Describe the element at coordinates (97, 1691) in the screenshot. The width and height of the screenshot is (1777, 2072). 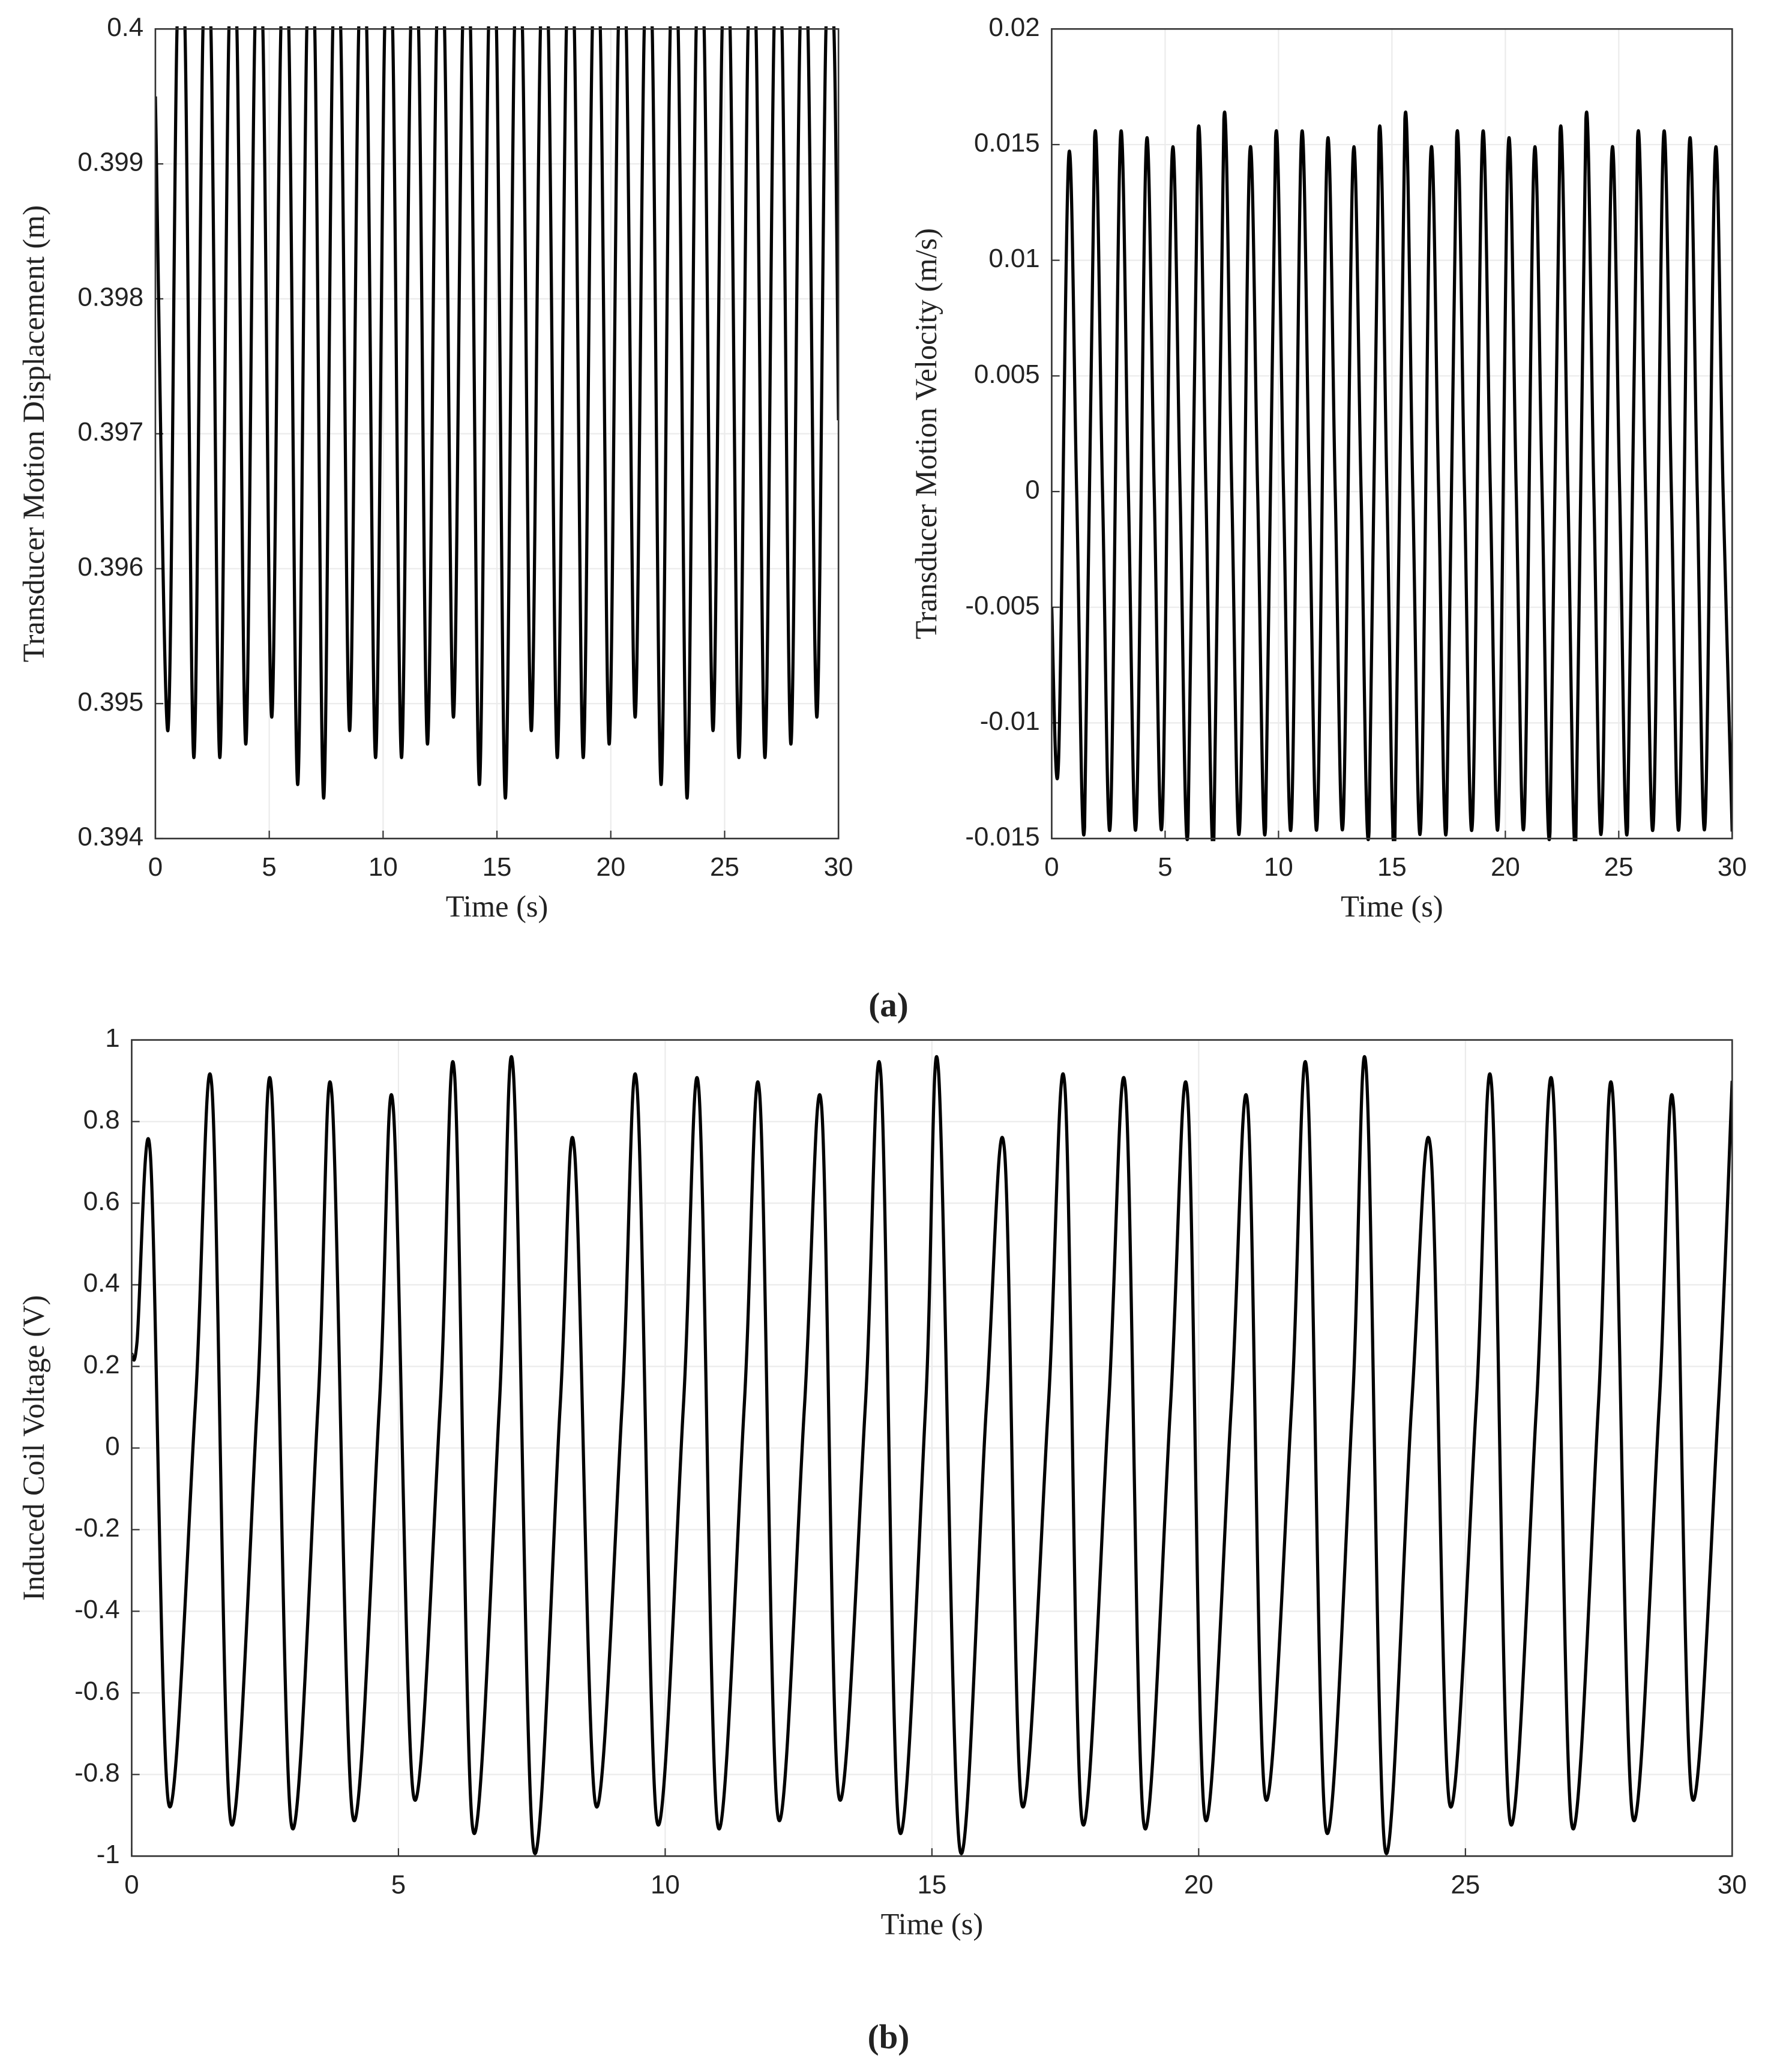
I see `y-tick-label: -0.6` at that location.